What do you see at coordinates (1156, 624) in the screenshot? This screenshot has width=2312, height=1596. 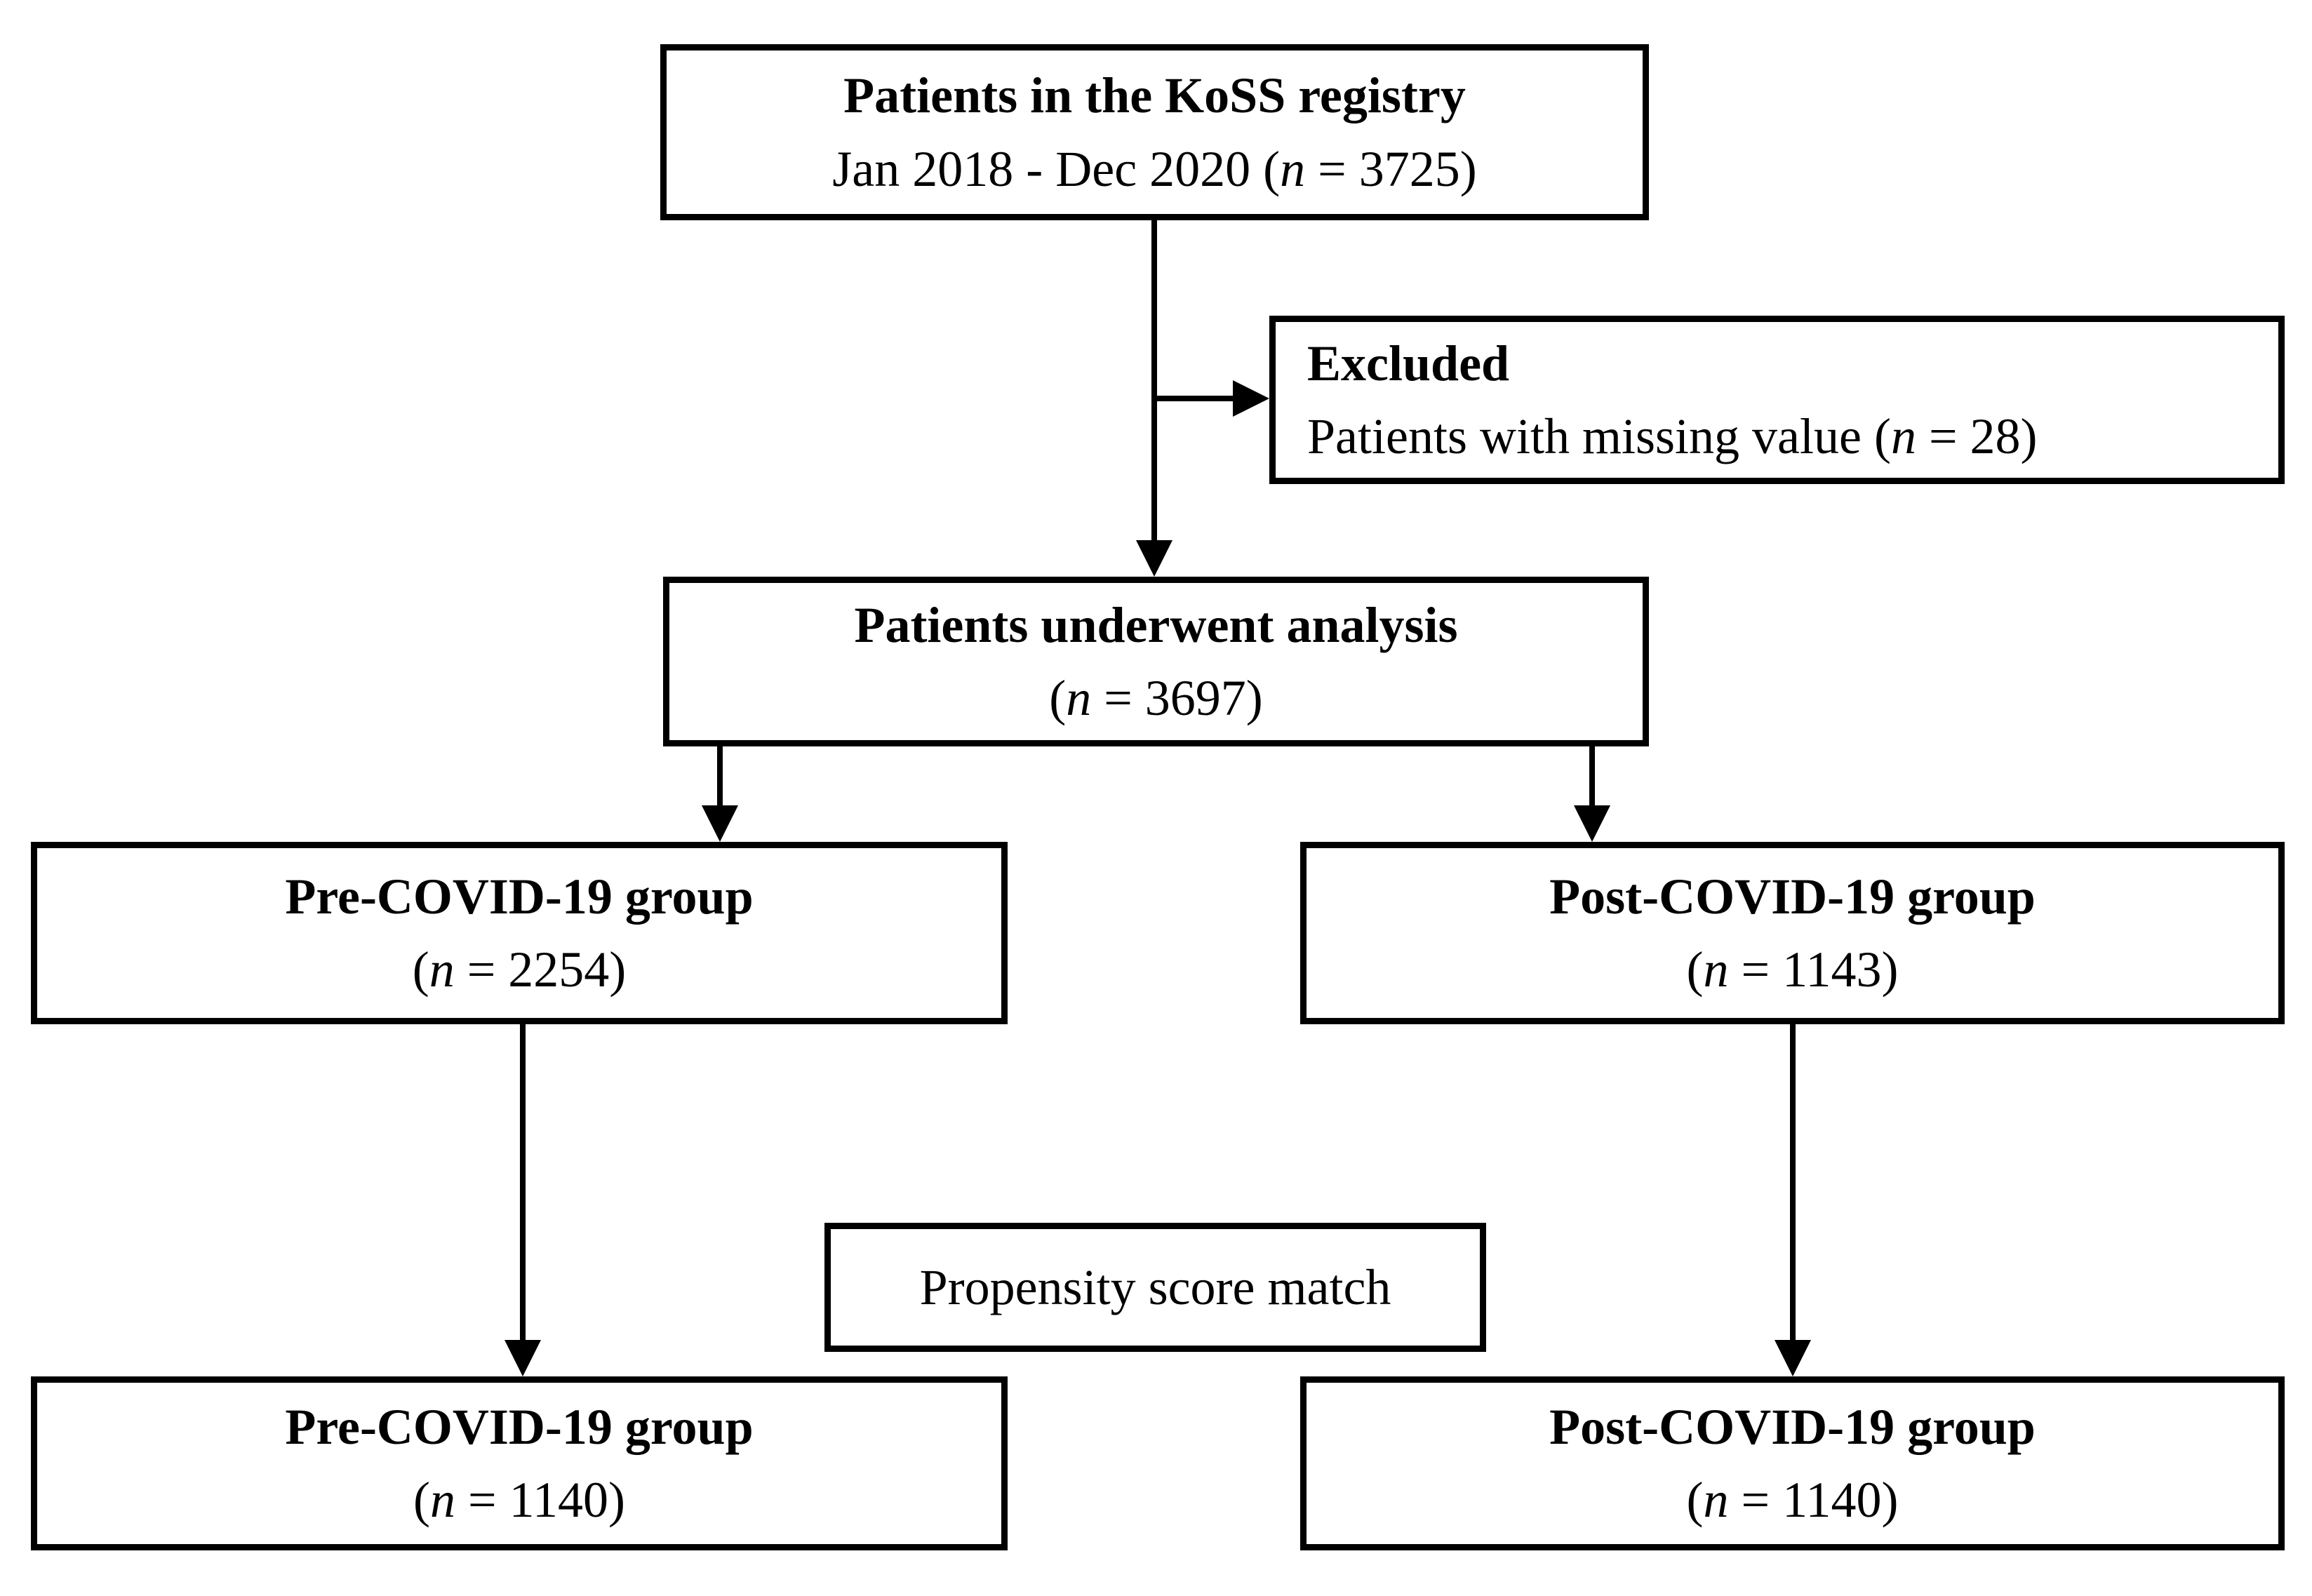 I see `analysis-box-title: Patients underwent analysis` at bounding box center [1156, 624].